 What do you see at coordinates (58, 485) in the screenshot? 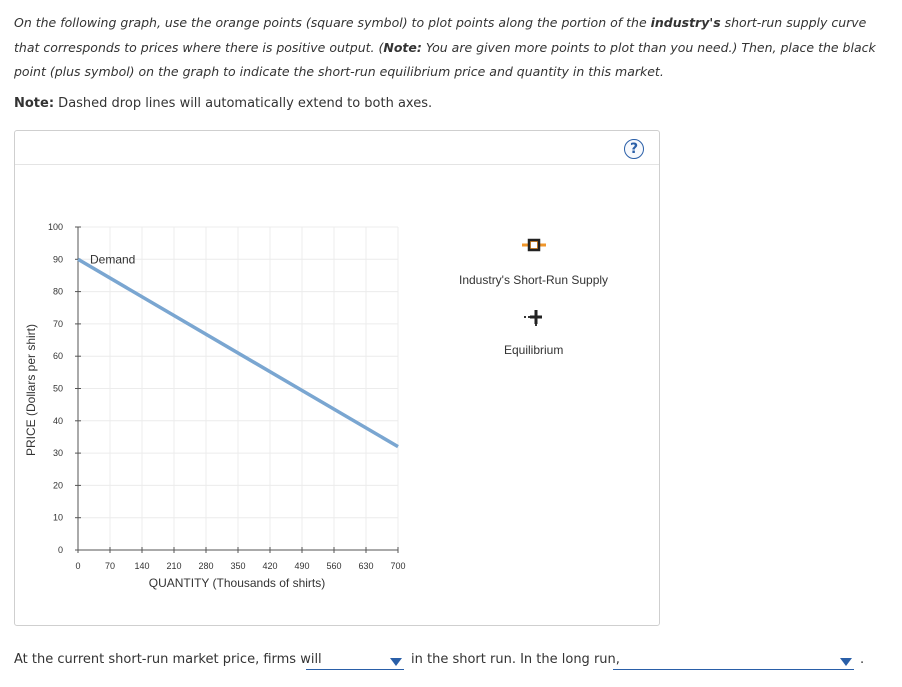
I see `y-tick-label: 20` at bounding box center [58, 485].